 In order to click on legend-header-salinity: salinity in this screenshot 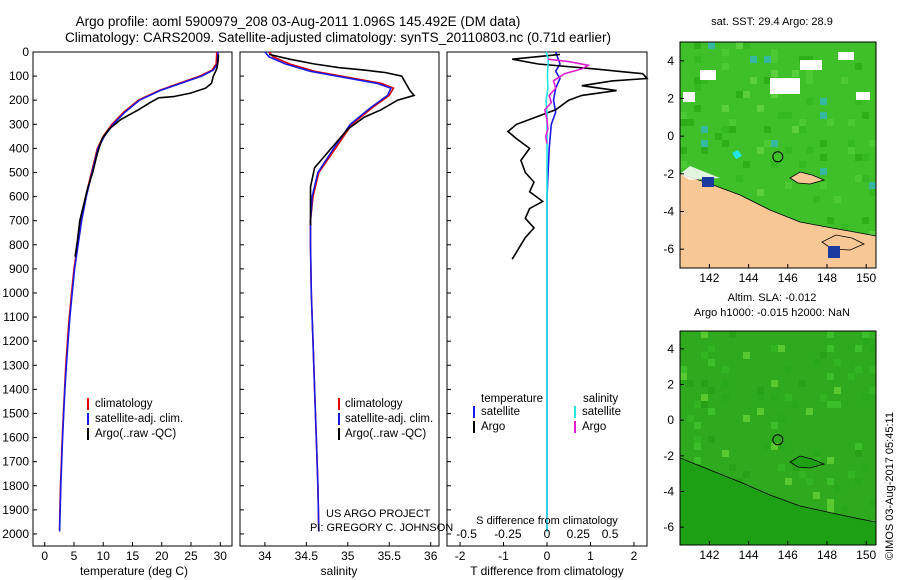, I will do `click(600, 399)`.